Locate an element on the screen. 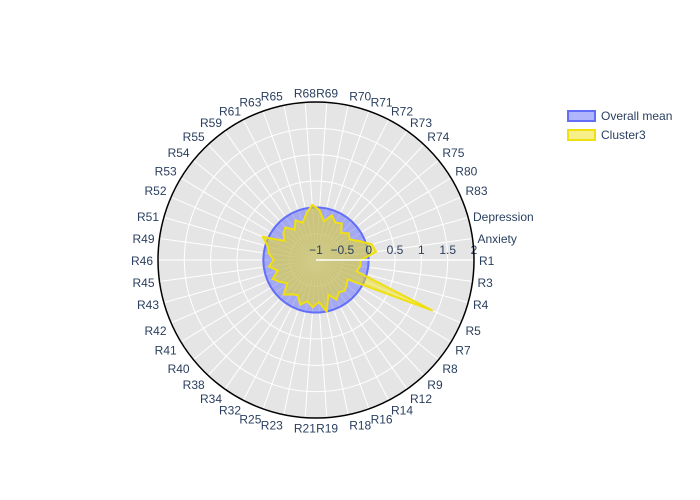 The height and width of the screenshot is (500, 700). angular-tick-label: R72 is located at coordinates (402, 111).